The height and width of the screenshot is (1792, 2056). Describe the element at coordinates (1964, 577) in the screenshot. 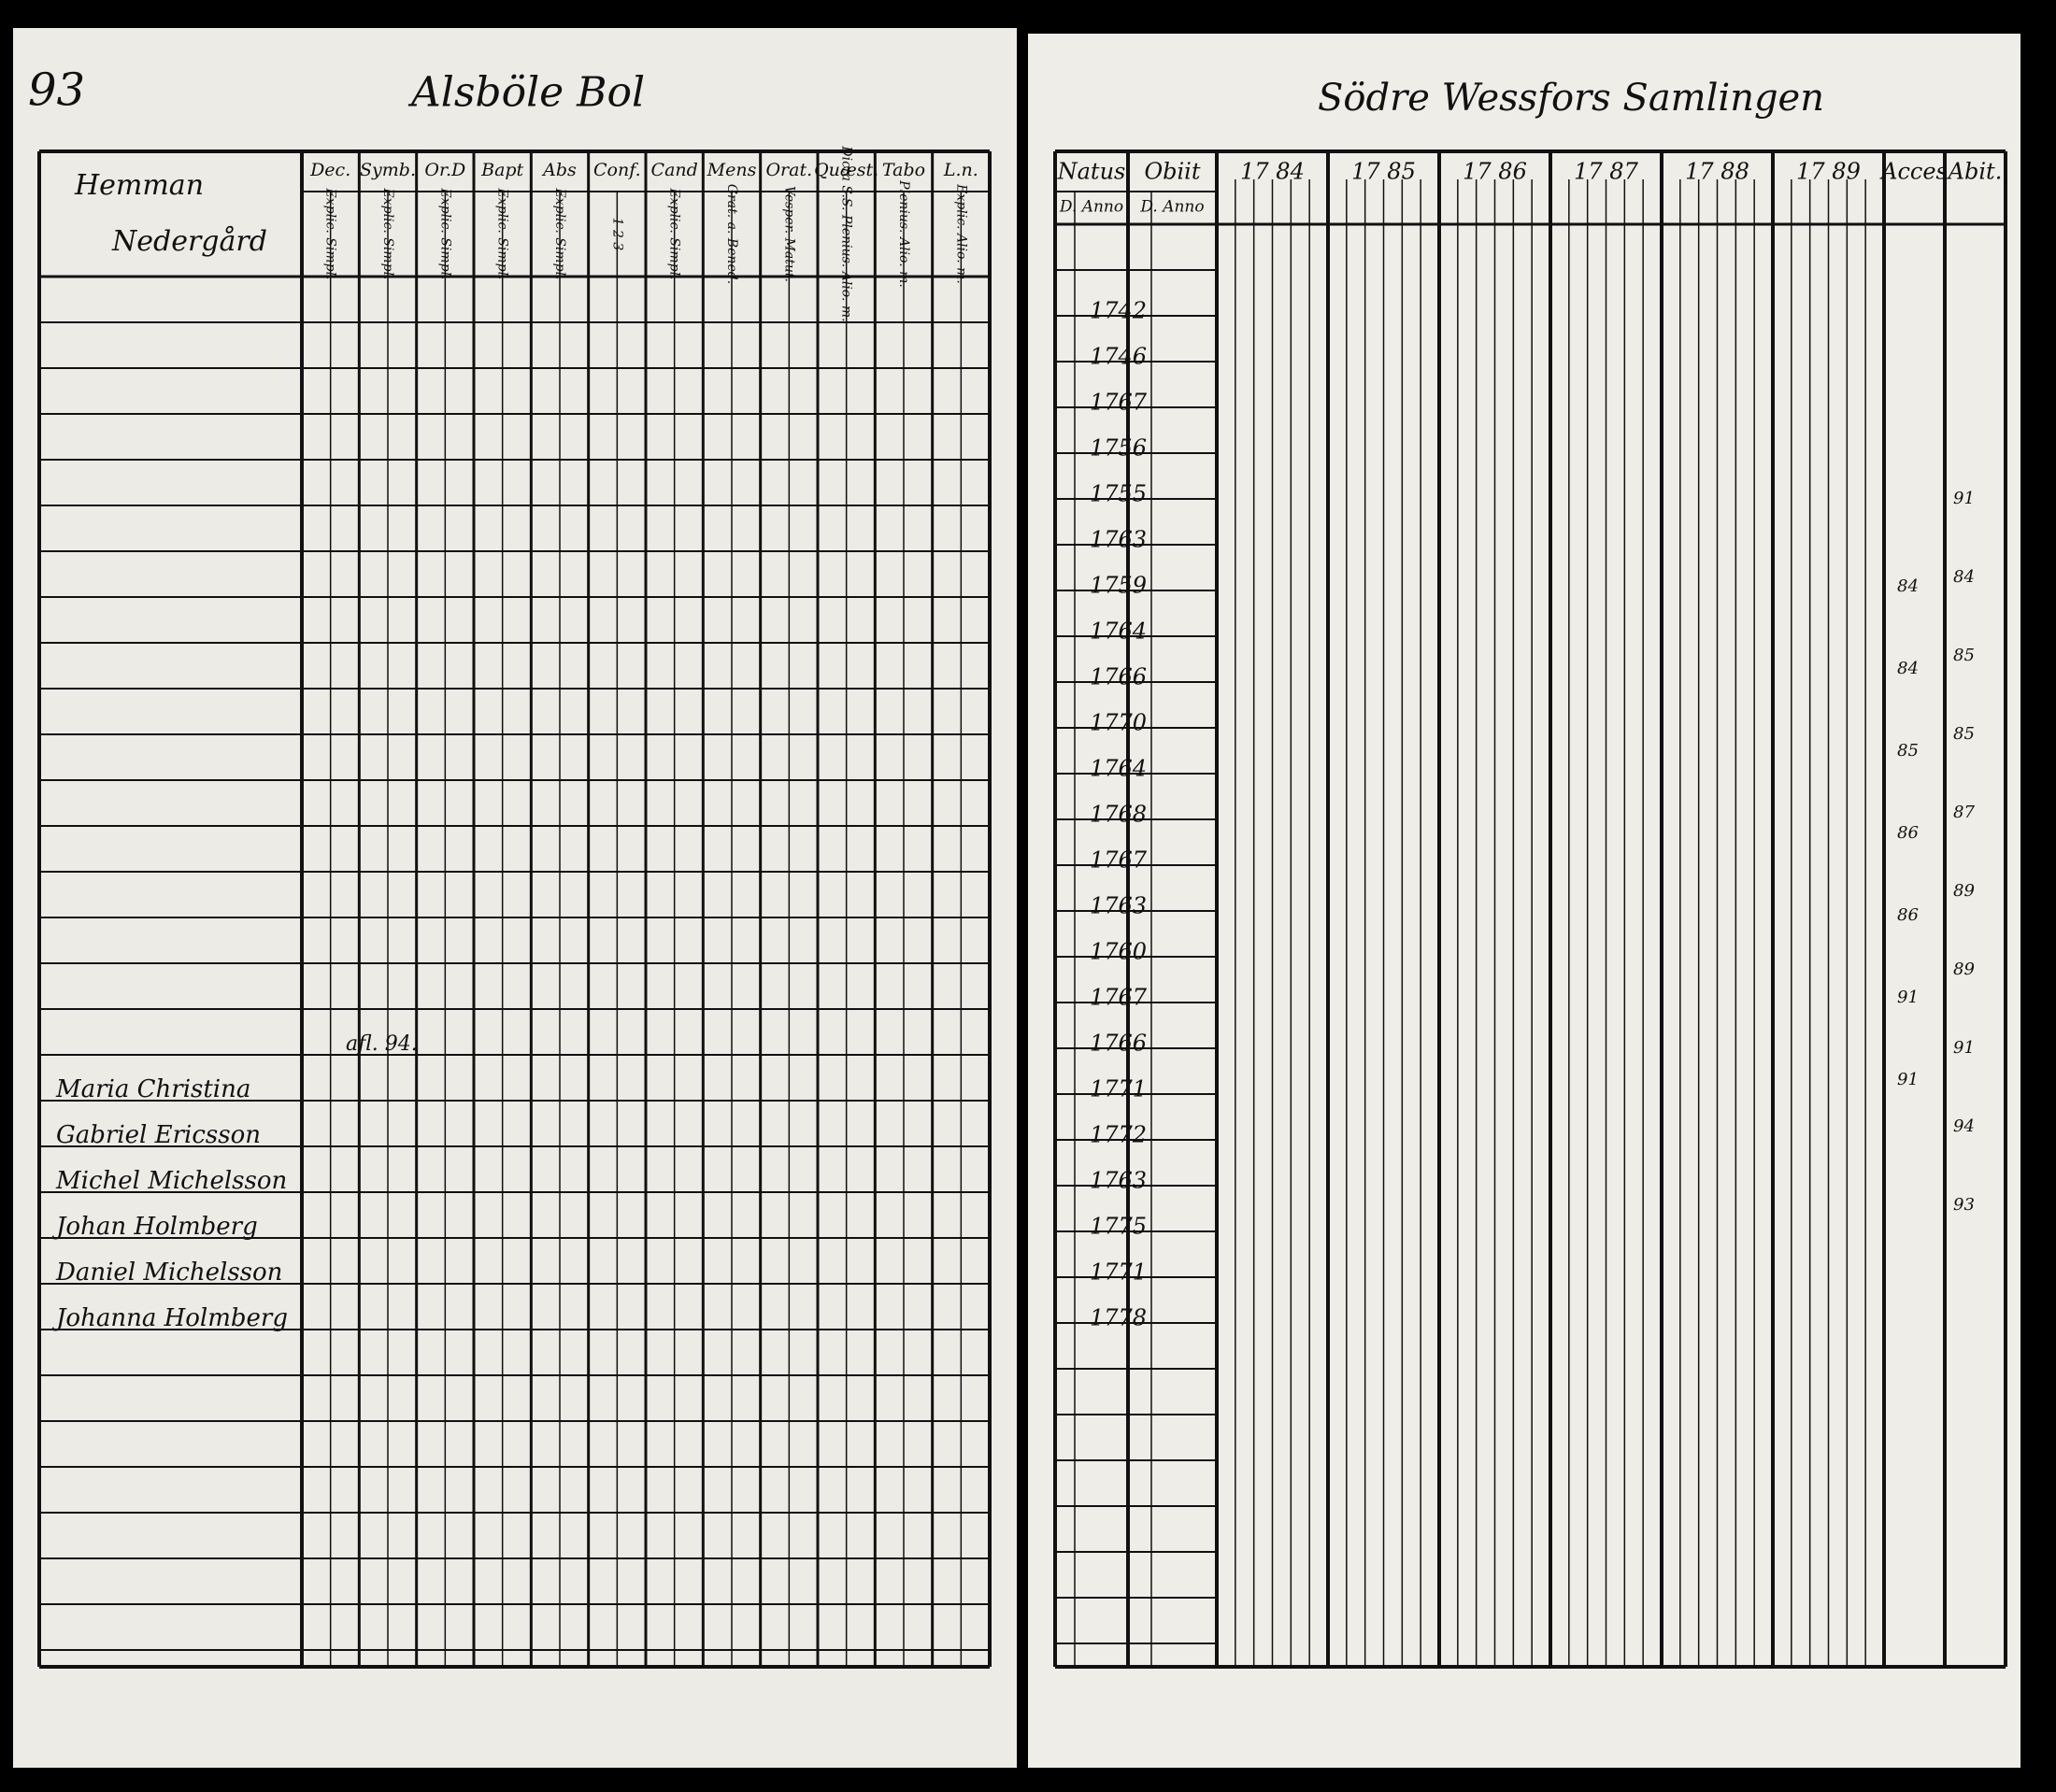

I see `abit-note: 84` at that location.